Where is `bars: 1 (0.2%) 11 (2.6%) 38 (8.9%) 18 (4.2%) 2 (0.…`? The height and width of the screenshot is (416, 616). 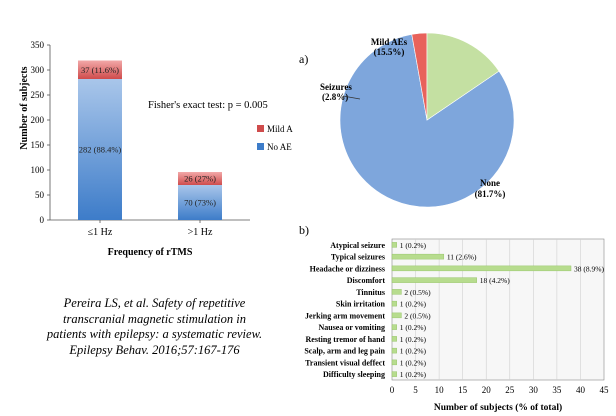 bars: 1 (0.2%) 11 (2.6%) 38 (8.9%) 18 (4.2%) 2 (0.… is located at coordinates (498, 310).